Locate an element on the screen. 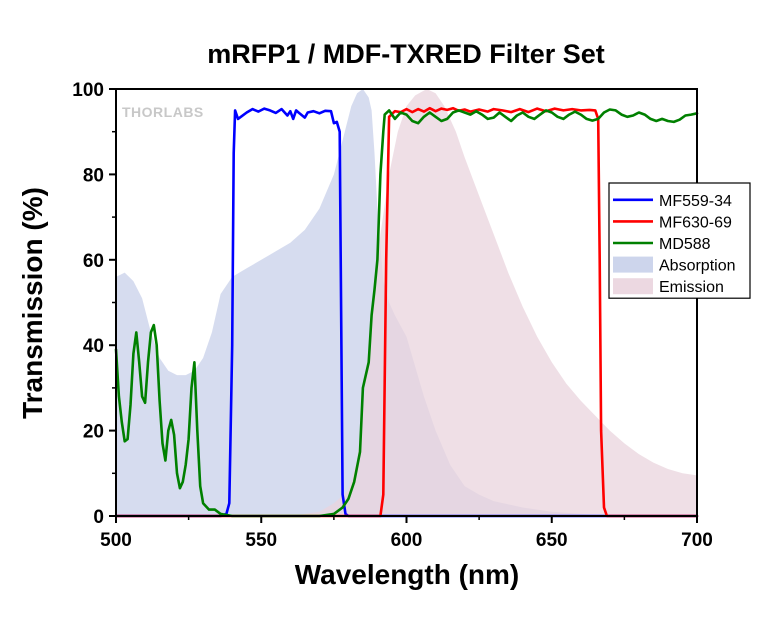  x-tick-label: 550 is located at coordinates (261, 540).